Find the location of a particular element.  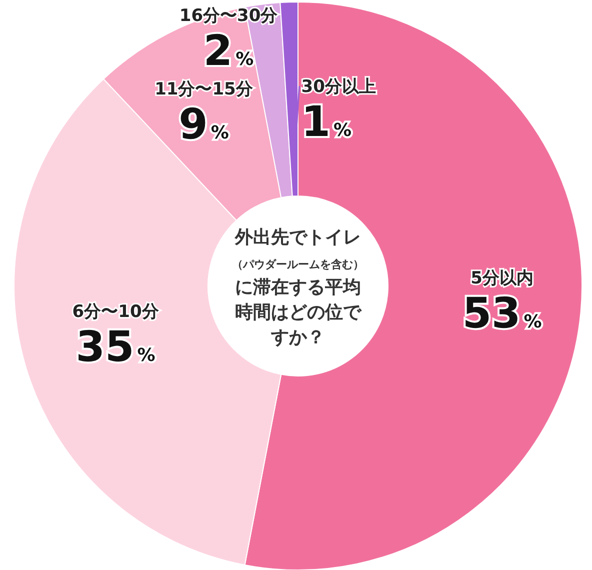

category-label: 6分〜10分 is located at coordinates (115, 312).